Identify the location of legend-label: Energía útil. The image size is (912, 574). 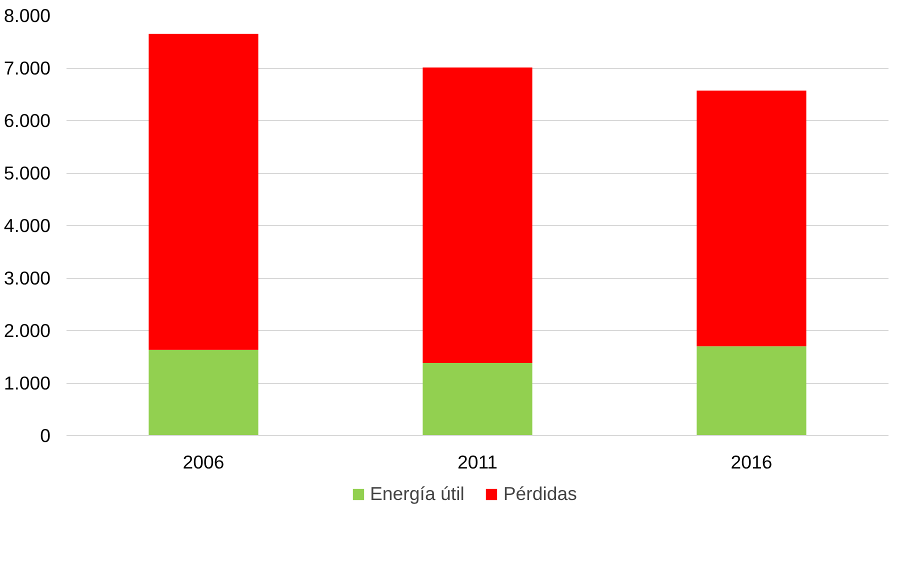
(417, 493).